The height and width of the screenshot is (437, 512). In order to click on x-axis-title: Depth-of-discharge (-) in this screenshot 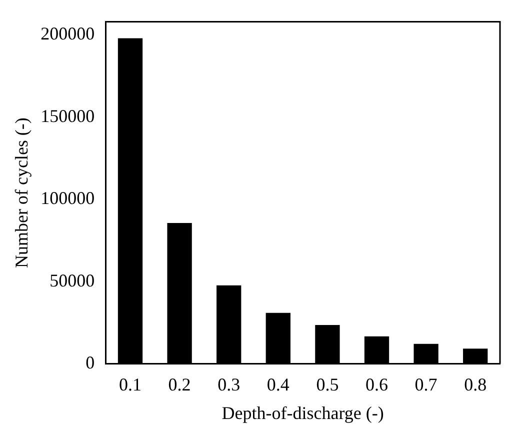, I will do `click(303, 412)`.